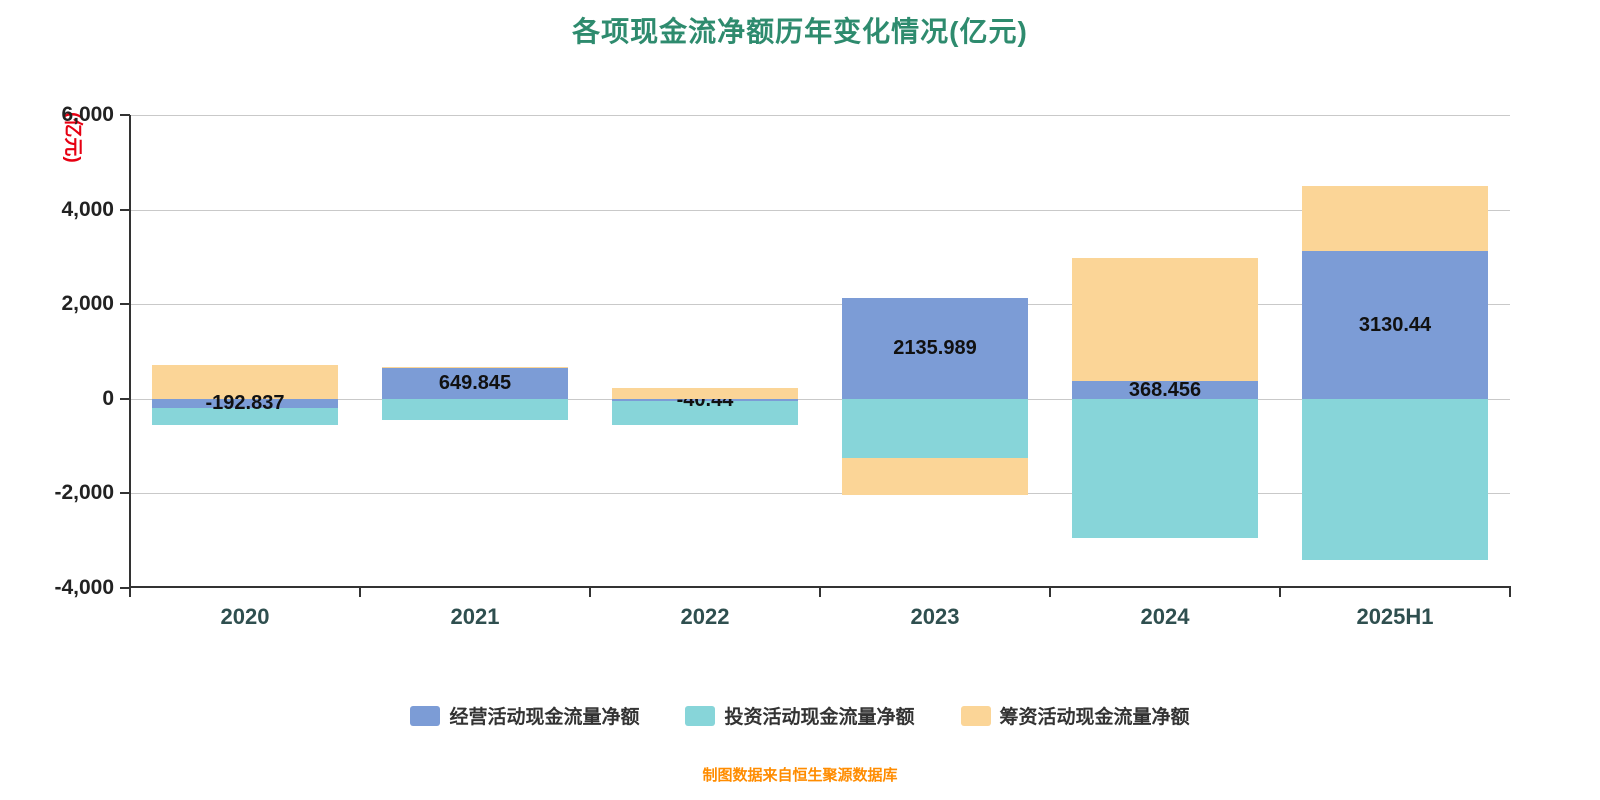 This screenshot has height=800, width=1600. I want to click on bar-value-label: 3130.44, so click(1395, 324).